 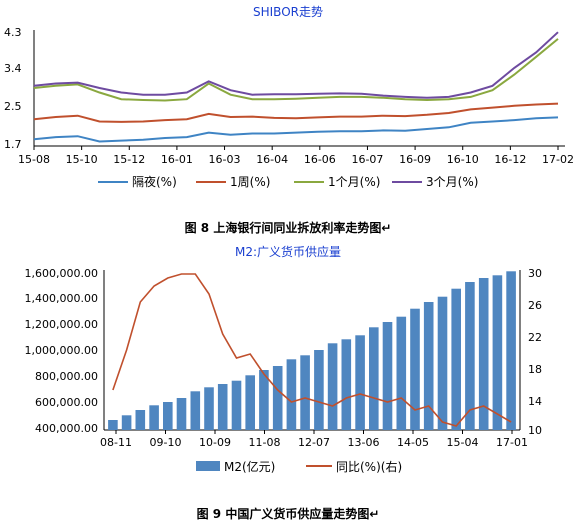 What do you see at coordinates (463, 442) in the screenshot?
I see `x-tick-label: 15-04` at bounding box center [463, 442].